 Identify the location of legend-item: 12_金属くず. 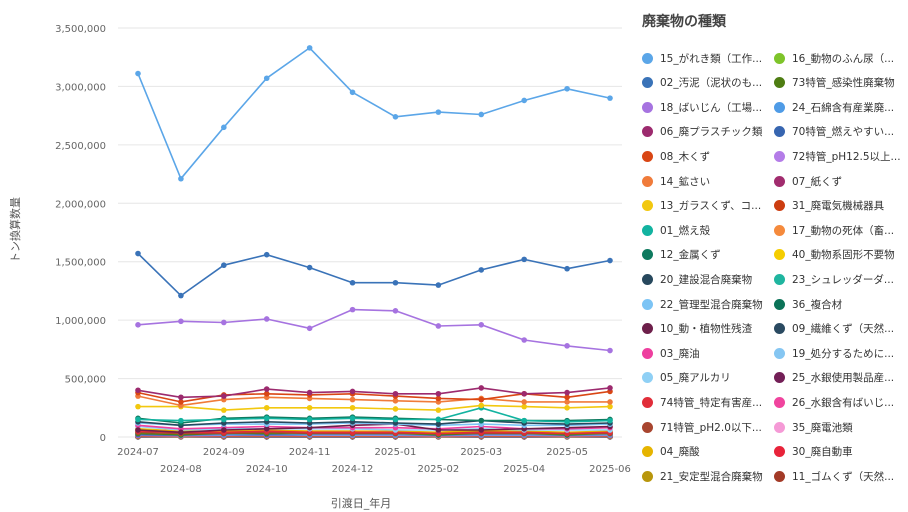
(681, 255).